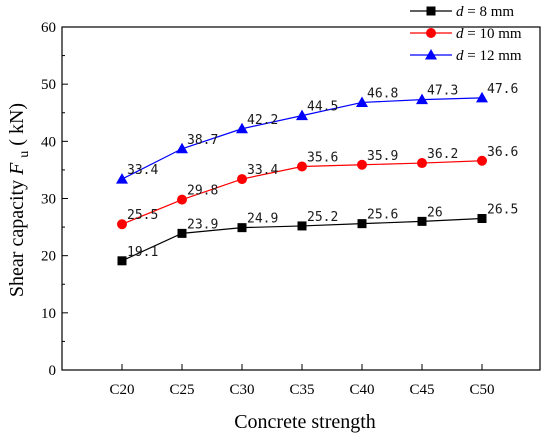 This screenshot has width=550, height=438. I want to click on y-tick-label: 10, so click(48, 314).